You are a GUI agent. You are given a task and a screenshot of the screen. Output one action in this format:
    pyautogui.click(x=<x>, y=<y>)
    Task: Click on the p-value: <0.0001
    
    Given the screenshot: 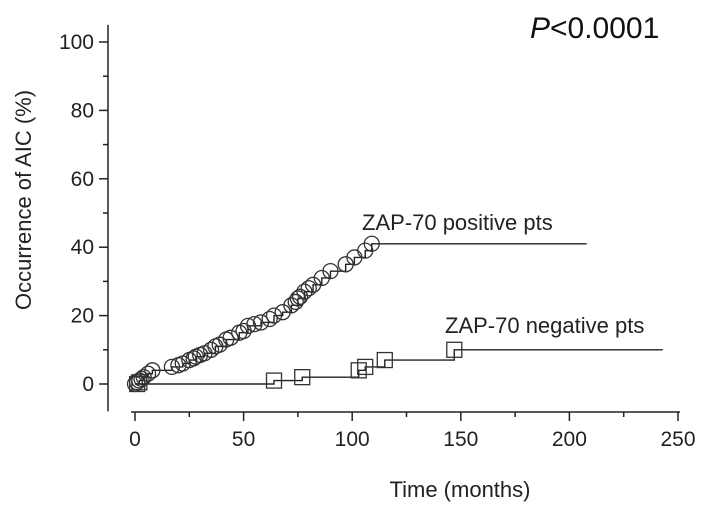 What is the action you would take?
    pyautogui.click(x=604, y=28)
    